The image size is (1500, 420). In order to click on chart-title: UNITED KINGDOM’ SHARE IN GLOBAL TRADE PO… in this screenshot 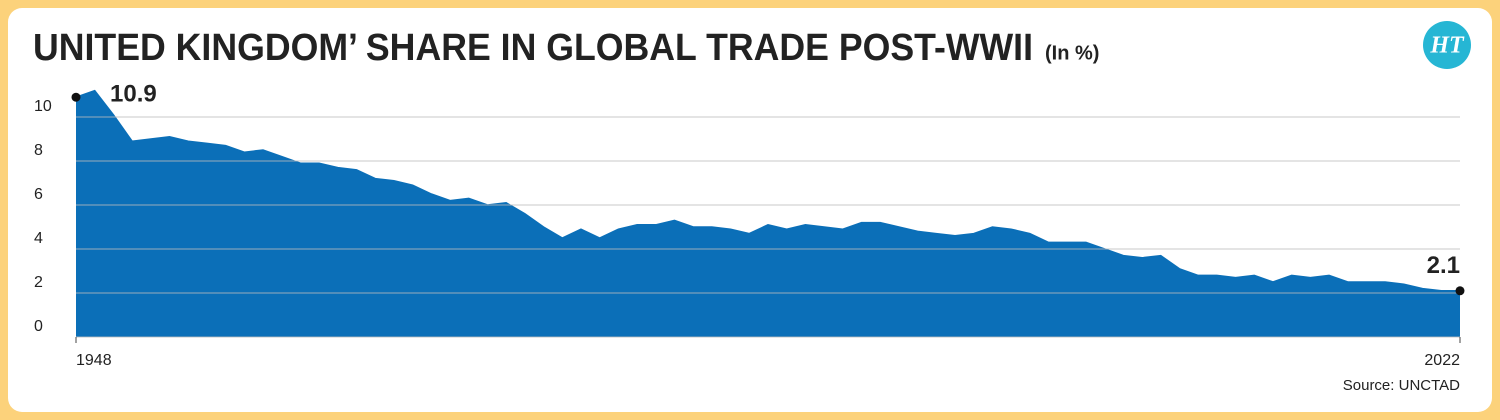, I will do `click(533, 48)`.